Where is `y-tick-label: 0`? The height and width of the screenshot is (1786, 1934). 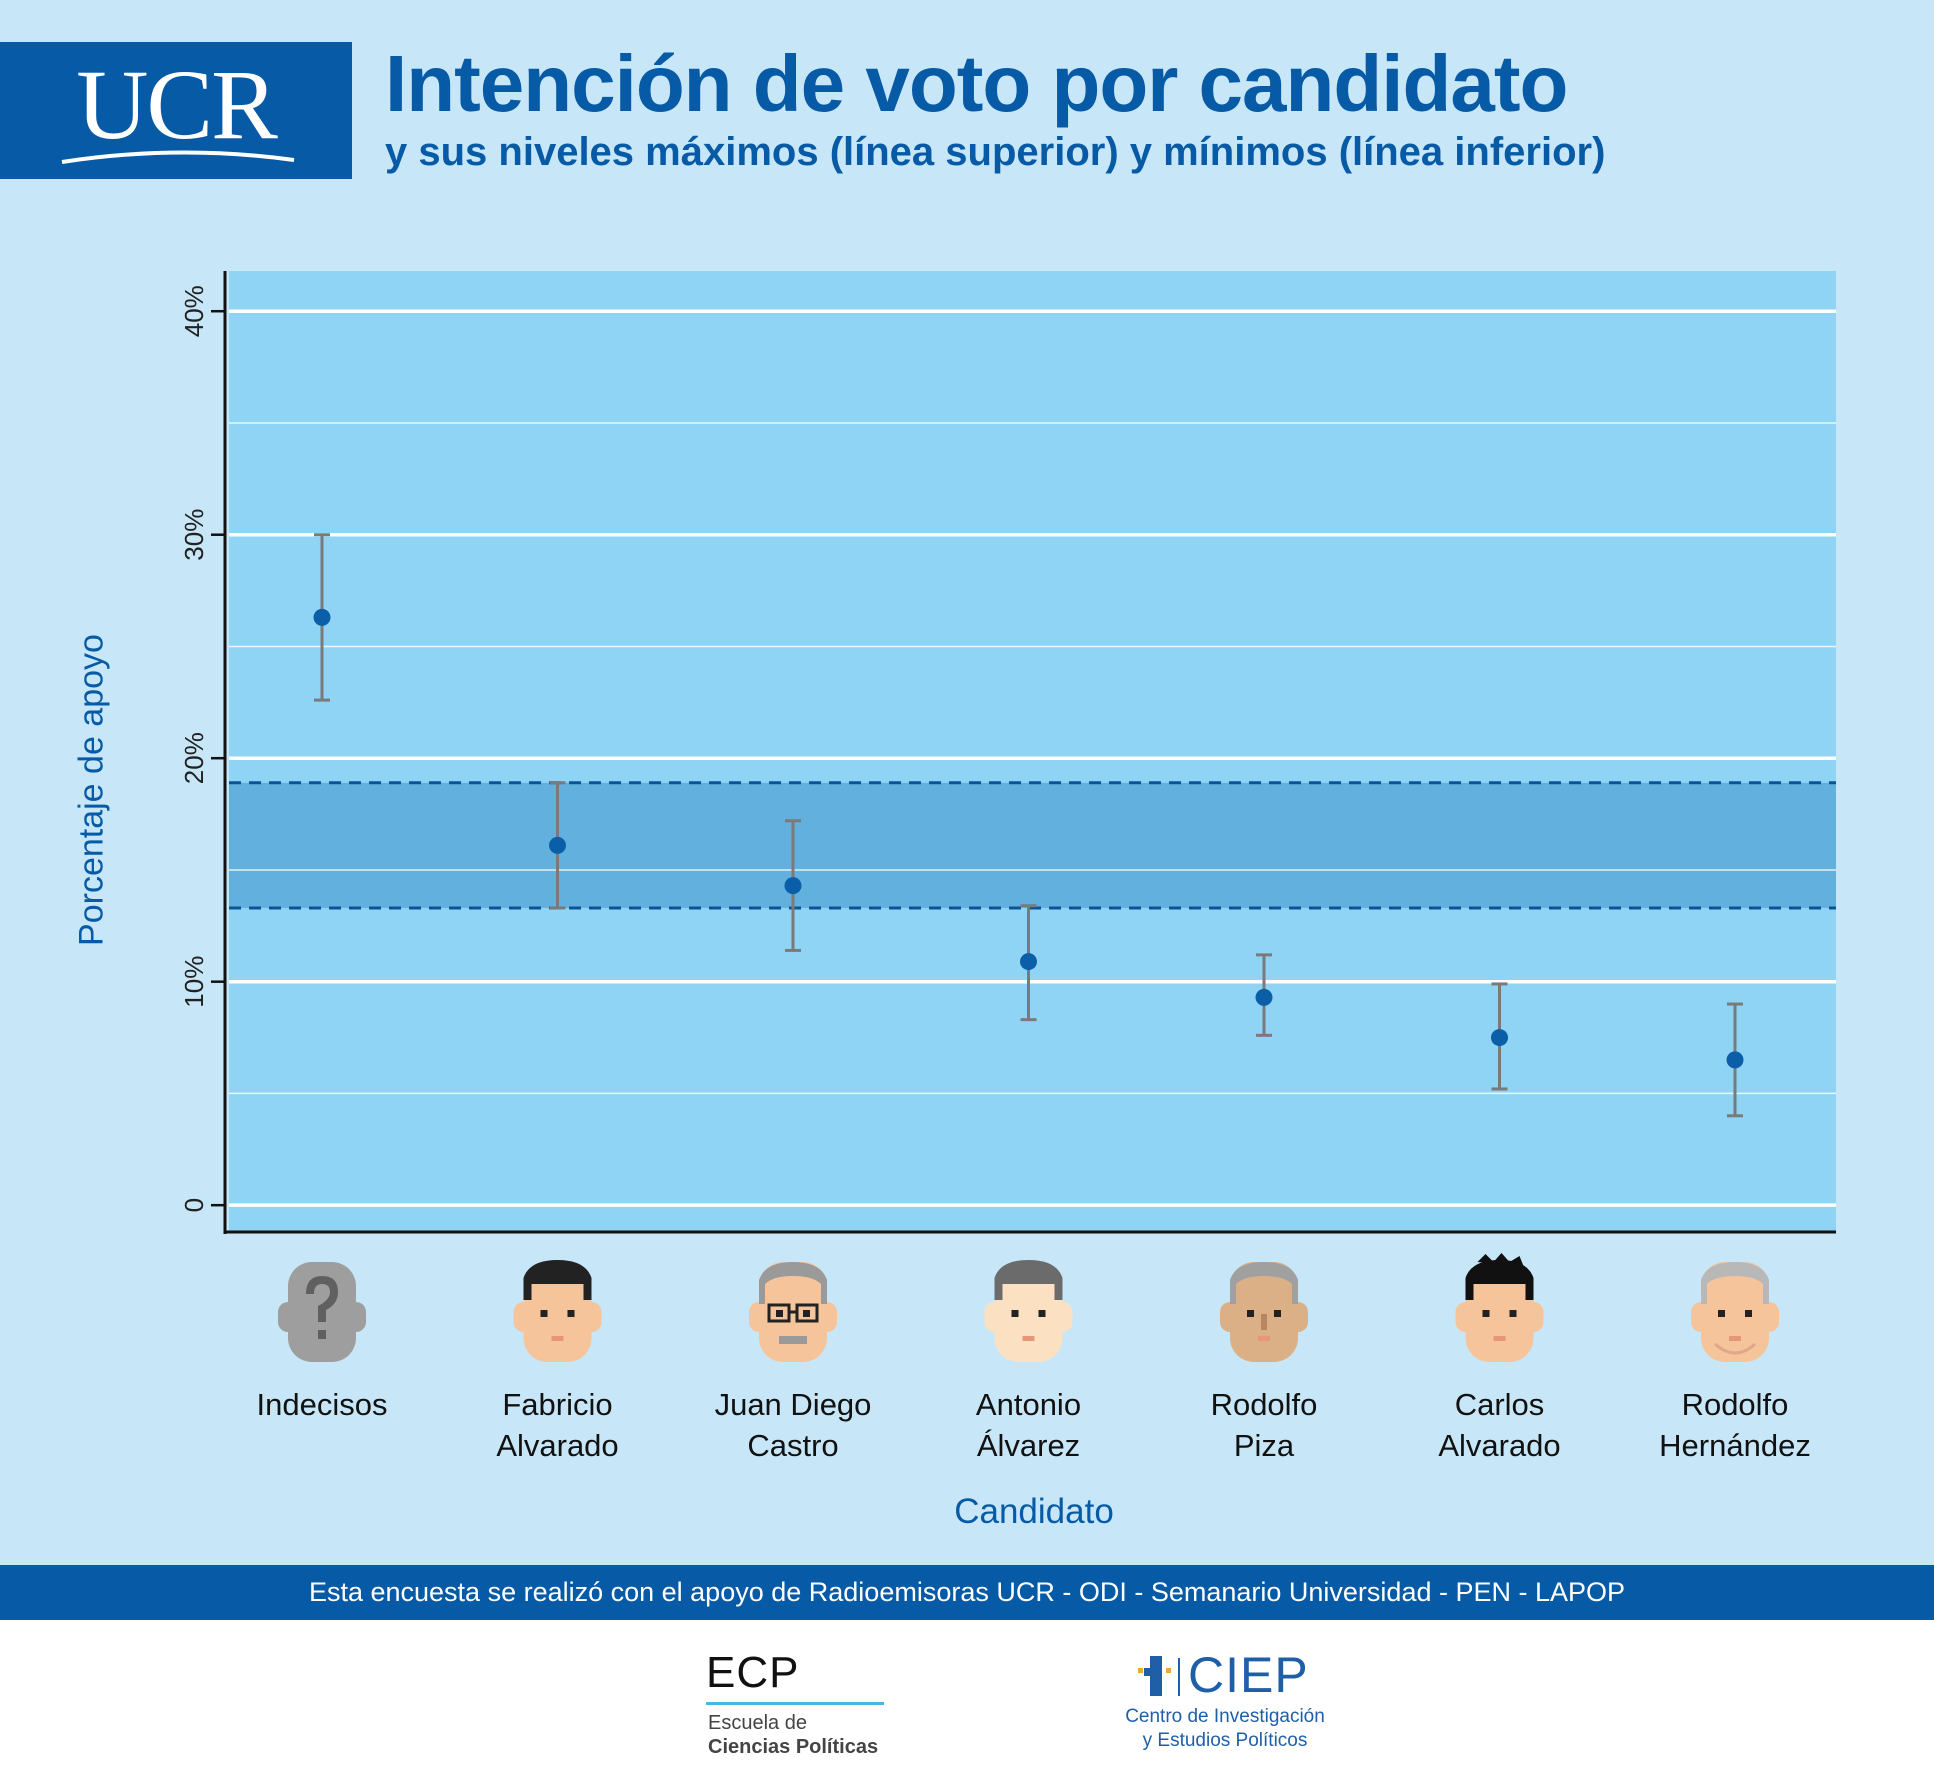 y-tick-label: 0 is located at coordinates (194, 1205).